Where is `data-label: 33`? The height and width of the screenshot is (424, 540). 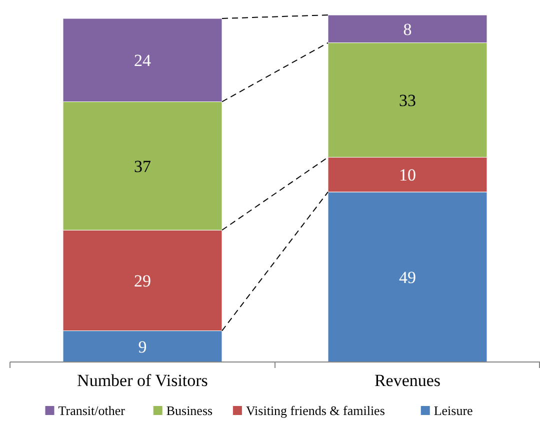
data-label: 33 is located at coordinates (407, 100).